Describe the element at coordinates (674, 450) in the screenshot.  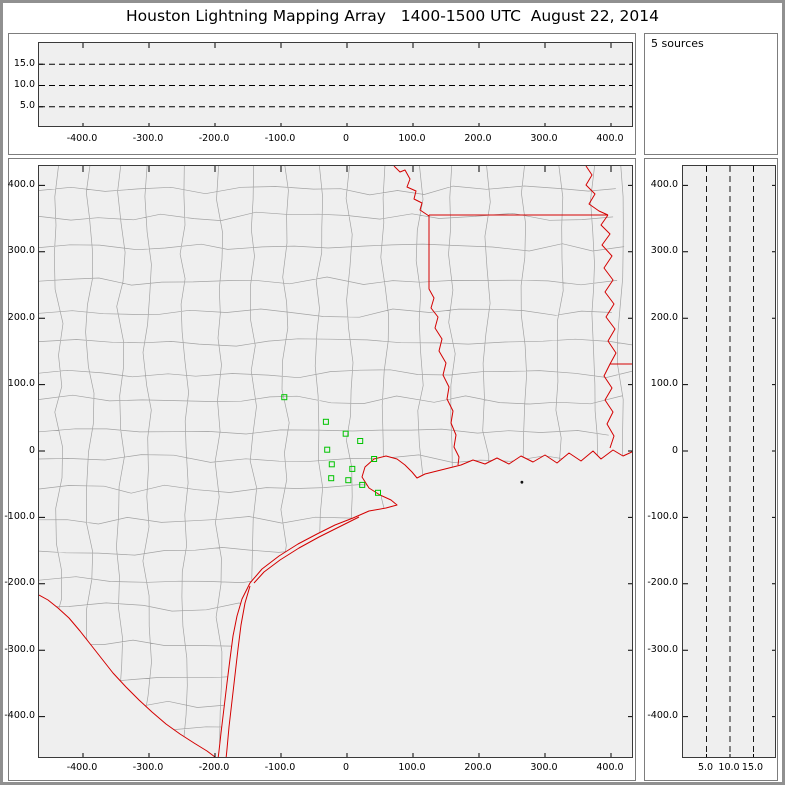
I see `ns-tick-label-right-panel: 0` at that location.